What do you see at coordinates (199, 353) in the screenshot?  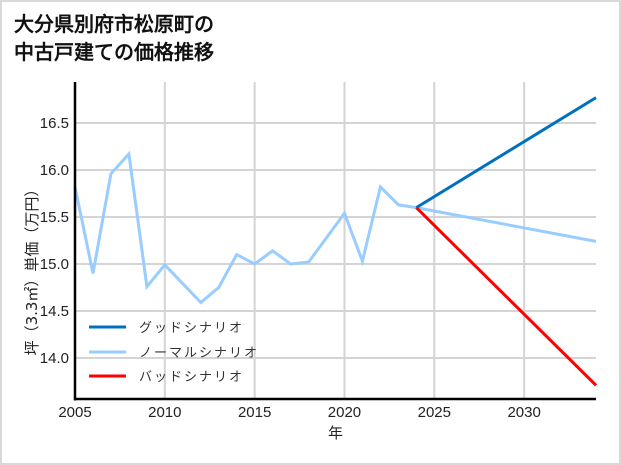 I see `legend-label-1: ノーマルシナリオ` at bounding box center [199, 353].